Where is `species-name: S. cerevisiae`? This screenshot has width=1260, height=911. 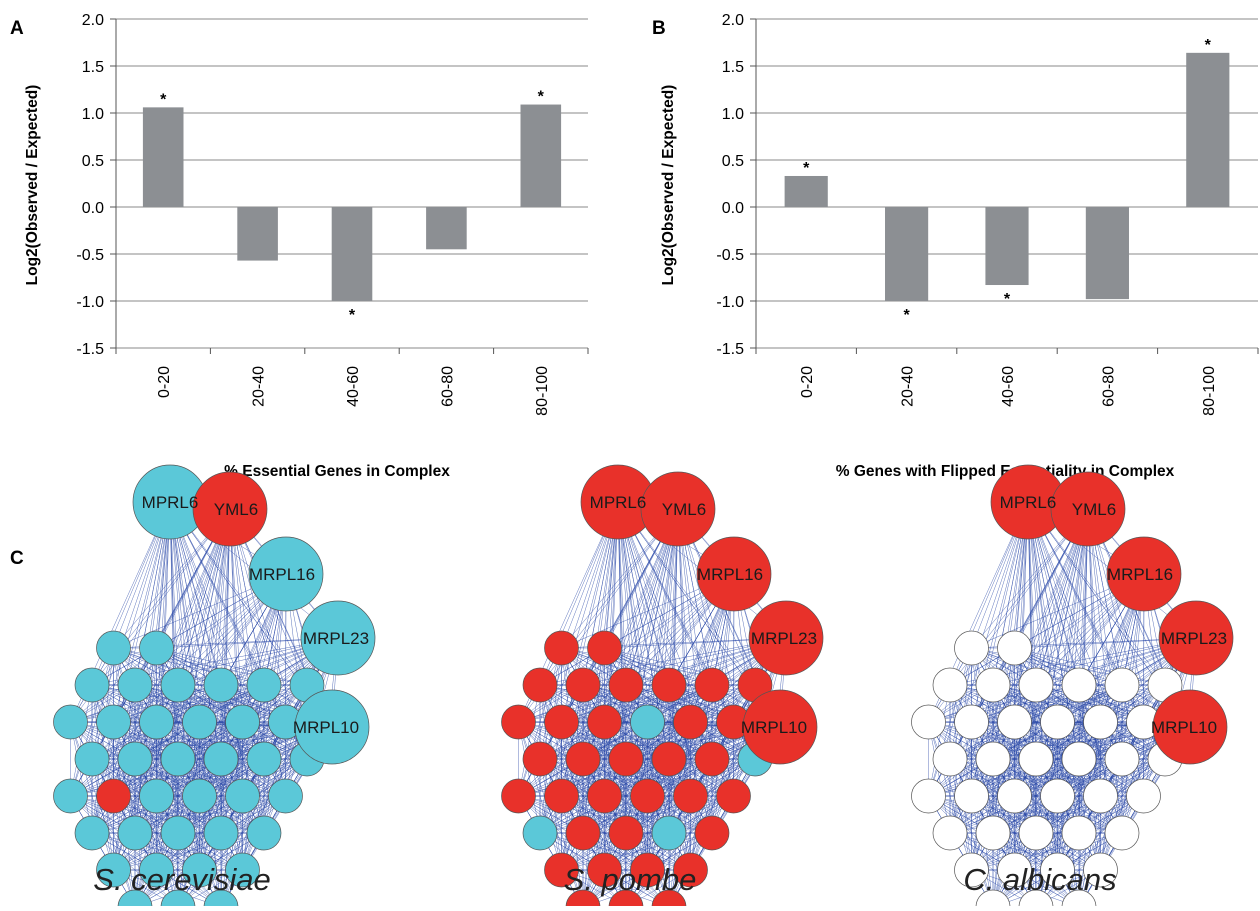 species-name: S. cerevisiae is located at coordinates (181, 879).